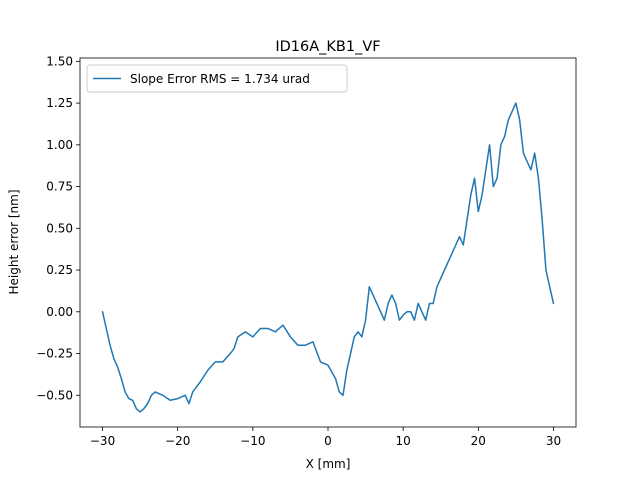 The height and width of the screenshot is (480, 640). What do you see at coordinates (478, 441) in the screenshot?
I see `x-tick-label: 20` at bounding box center [478, 441].